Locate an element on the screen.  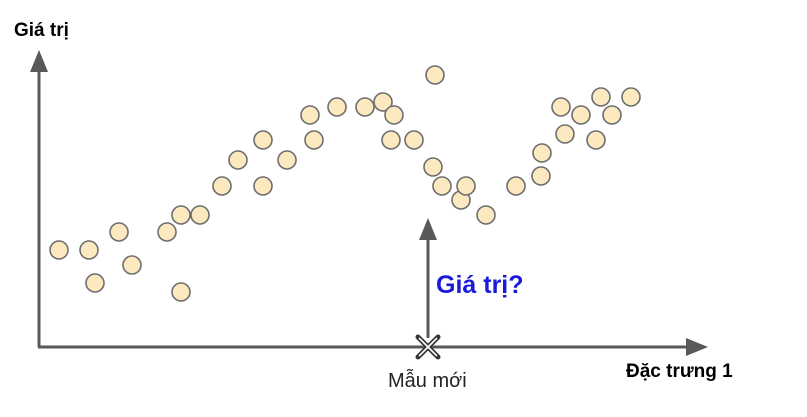
new-sample-label: Mẫu mới is located at coordinates (427, 380).